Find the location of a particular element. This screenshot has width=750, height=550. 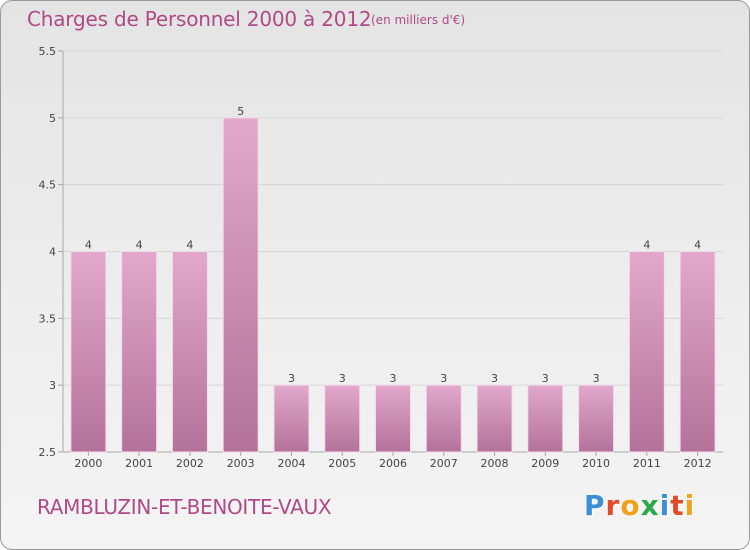

logo-letter: P is located at coordinates (595, 505).